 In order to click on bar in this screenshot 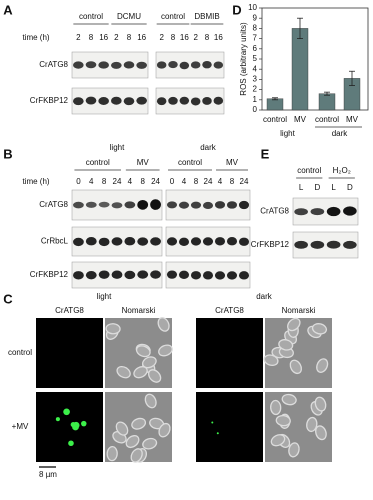, I will do `click(300, 69)`.